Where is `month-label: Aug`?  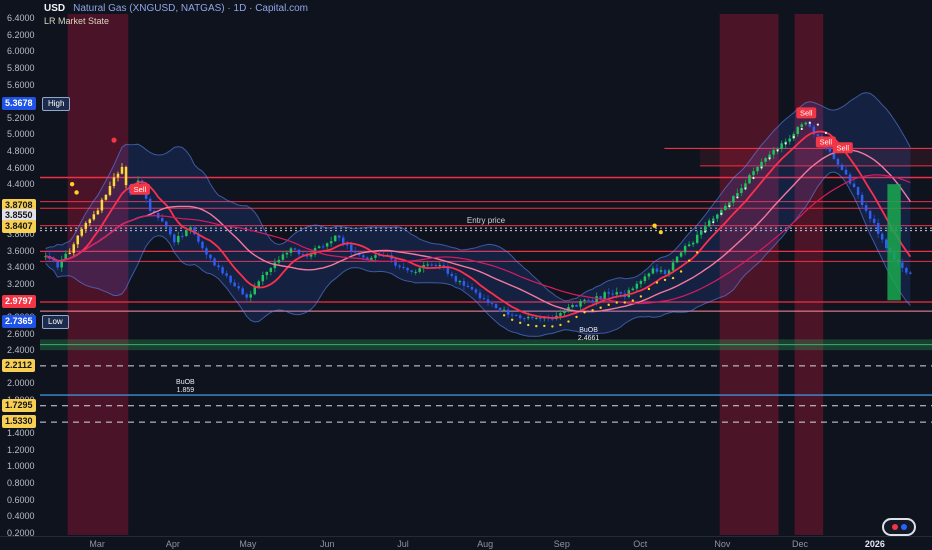
month-label: Aug is located at coordinates (485, 544).